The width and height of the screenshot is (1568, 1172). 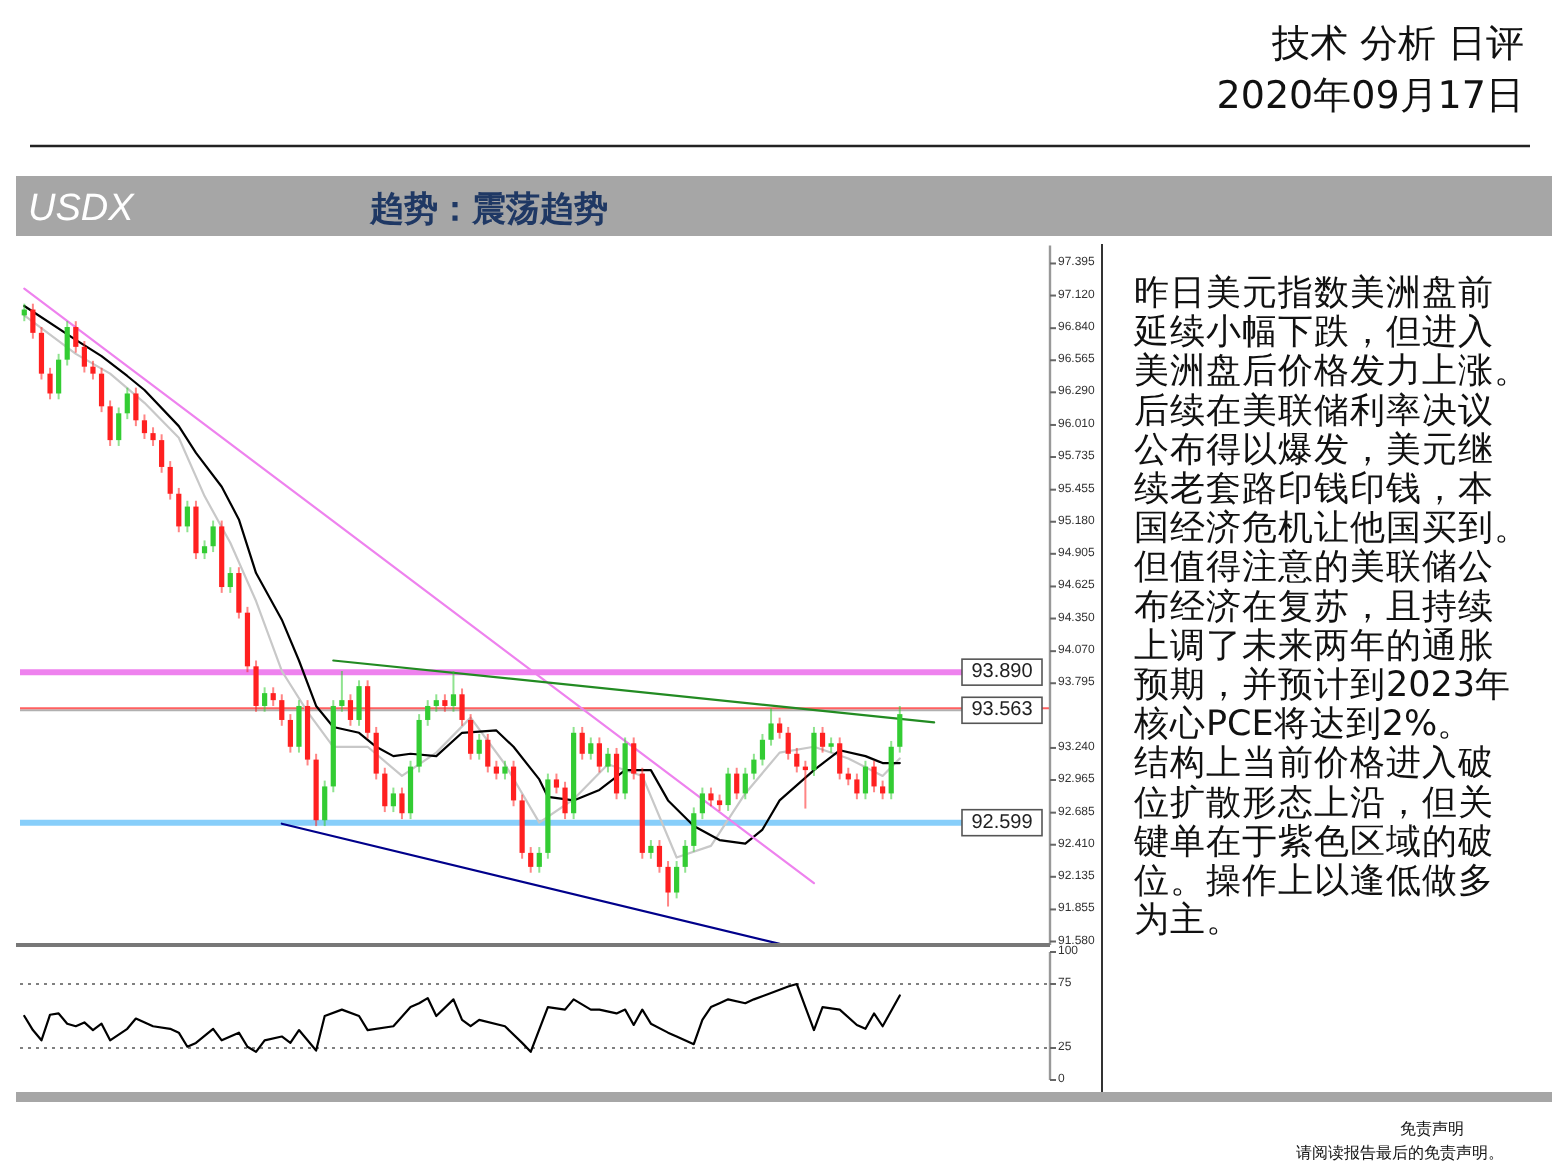 What do you see at coordinates (1002, 710) in the screenshot?
I see `ref-line-label: 93.563` at bounding box center [1002, 710].